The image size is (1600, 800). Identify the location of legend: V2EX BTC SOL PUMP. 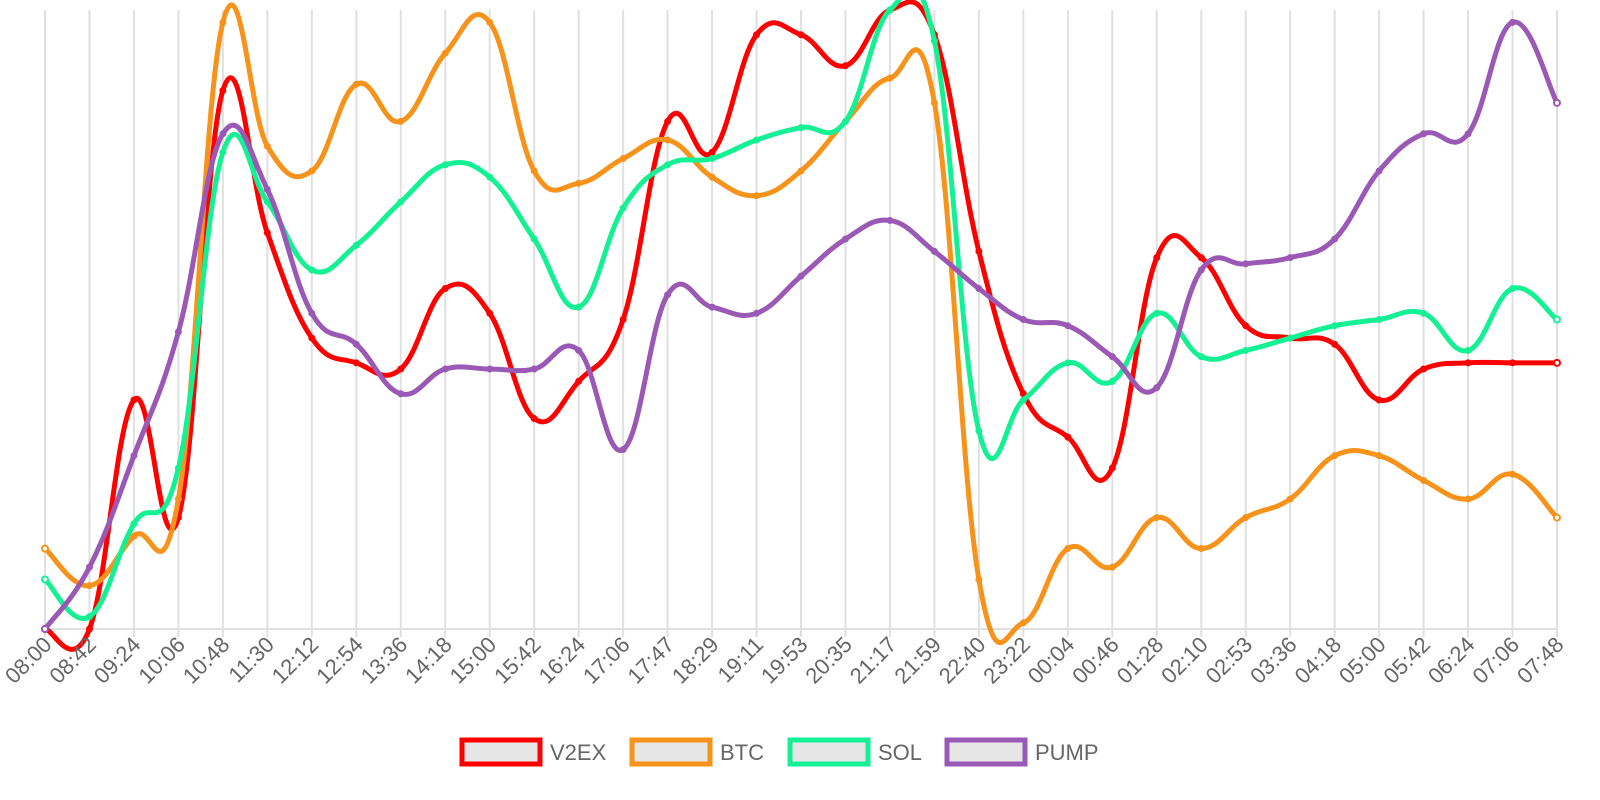
(779, 752).